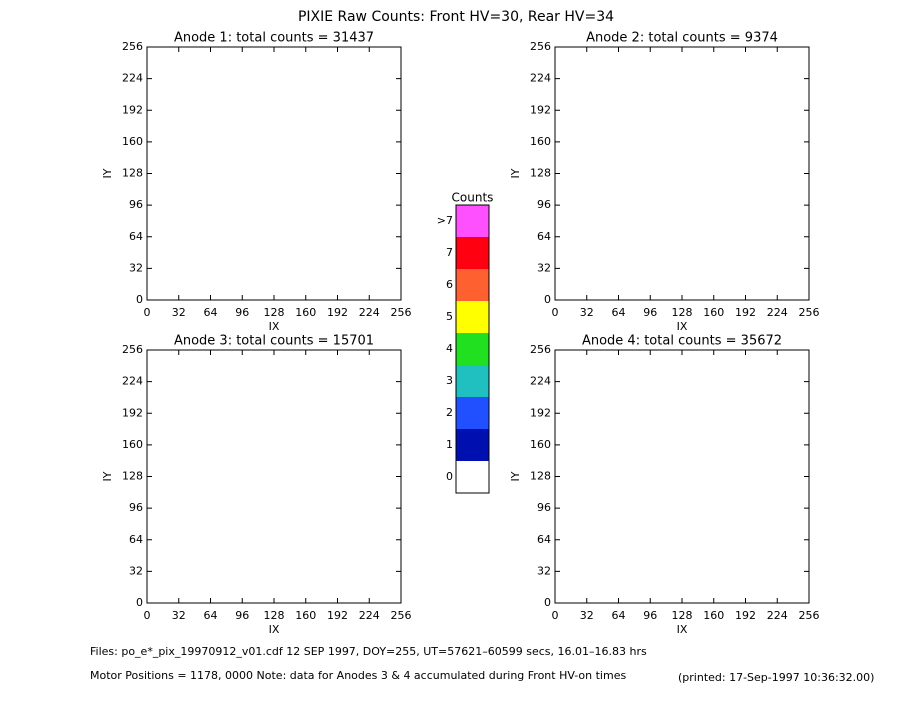 The width and height of the screenshot is (913, 705). What do you see at coordinates (449, 444) in the screenshot?
I see `colorbar-label: 1` at bounding box center [449, 444].